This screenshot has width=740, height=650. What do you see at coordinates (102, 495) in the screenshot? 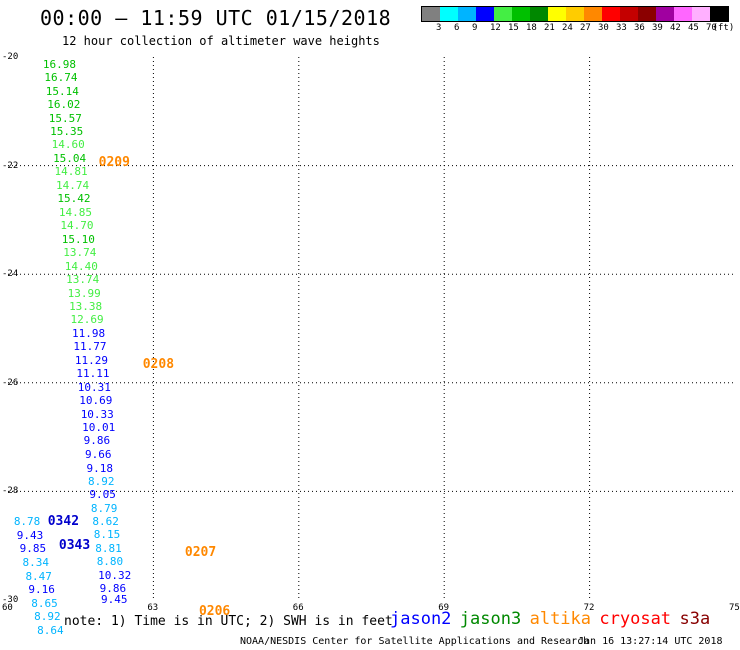
I see `wave-height-label: 9.05` at bounding box center [102, 495].